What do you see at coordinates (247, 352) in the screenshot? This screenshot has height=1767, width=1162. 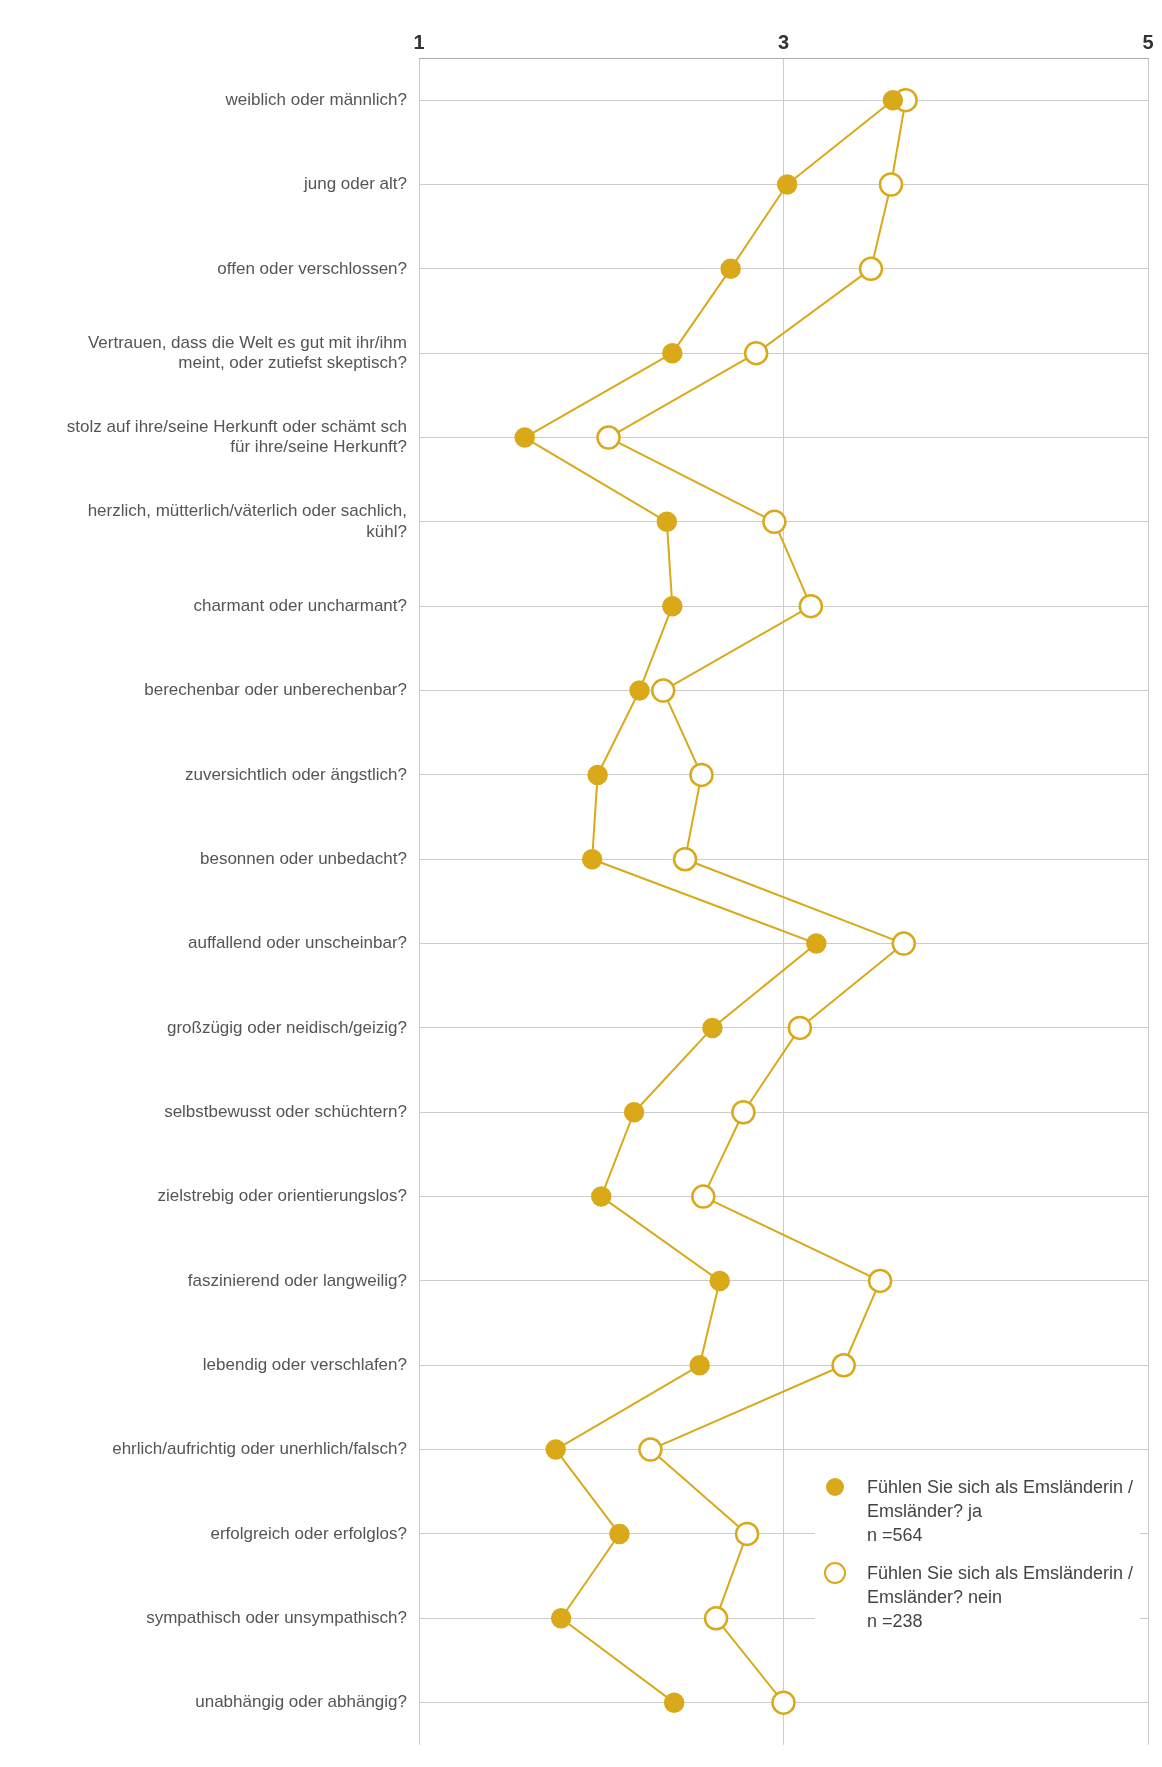 I see `y-tick-label: Vertrauen, dass die Welt es gut mit ihr/ihm meint, oder zutiefst skeptisch?` at bounding box center [247, 352].